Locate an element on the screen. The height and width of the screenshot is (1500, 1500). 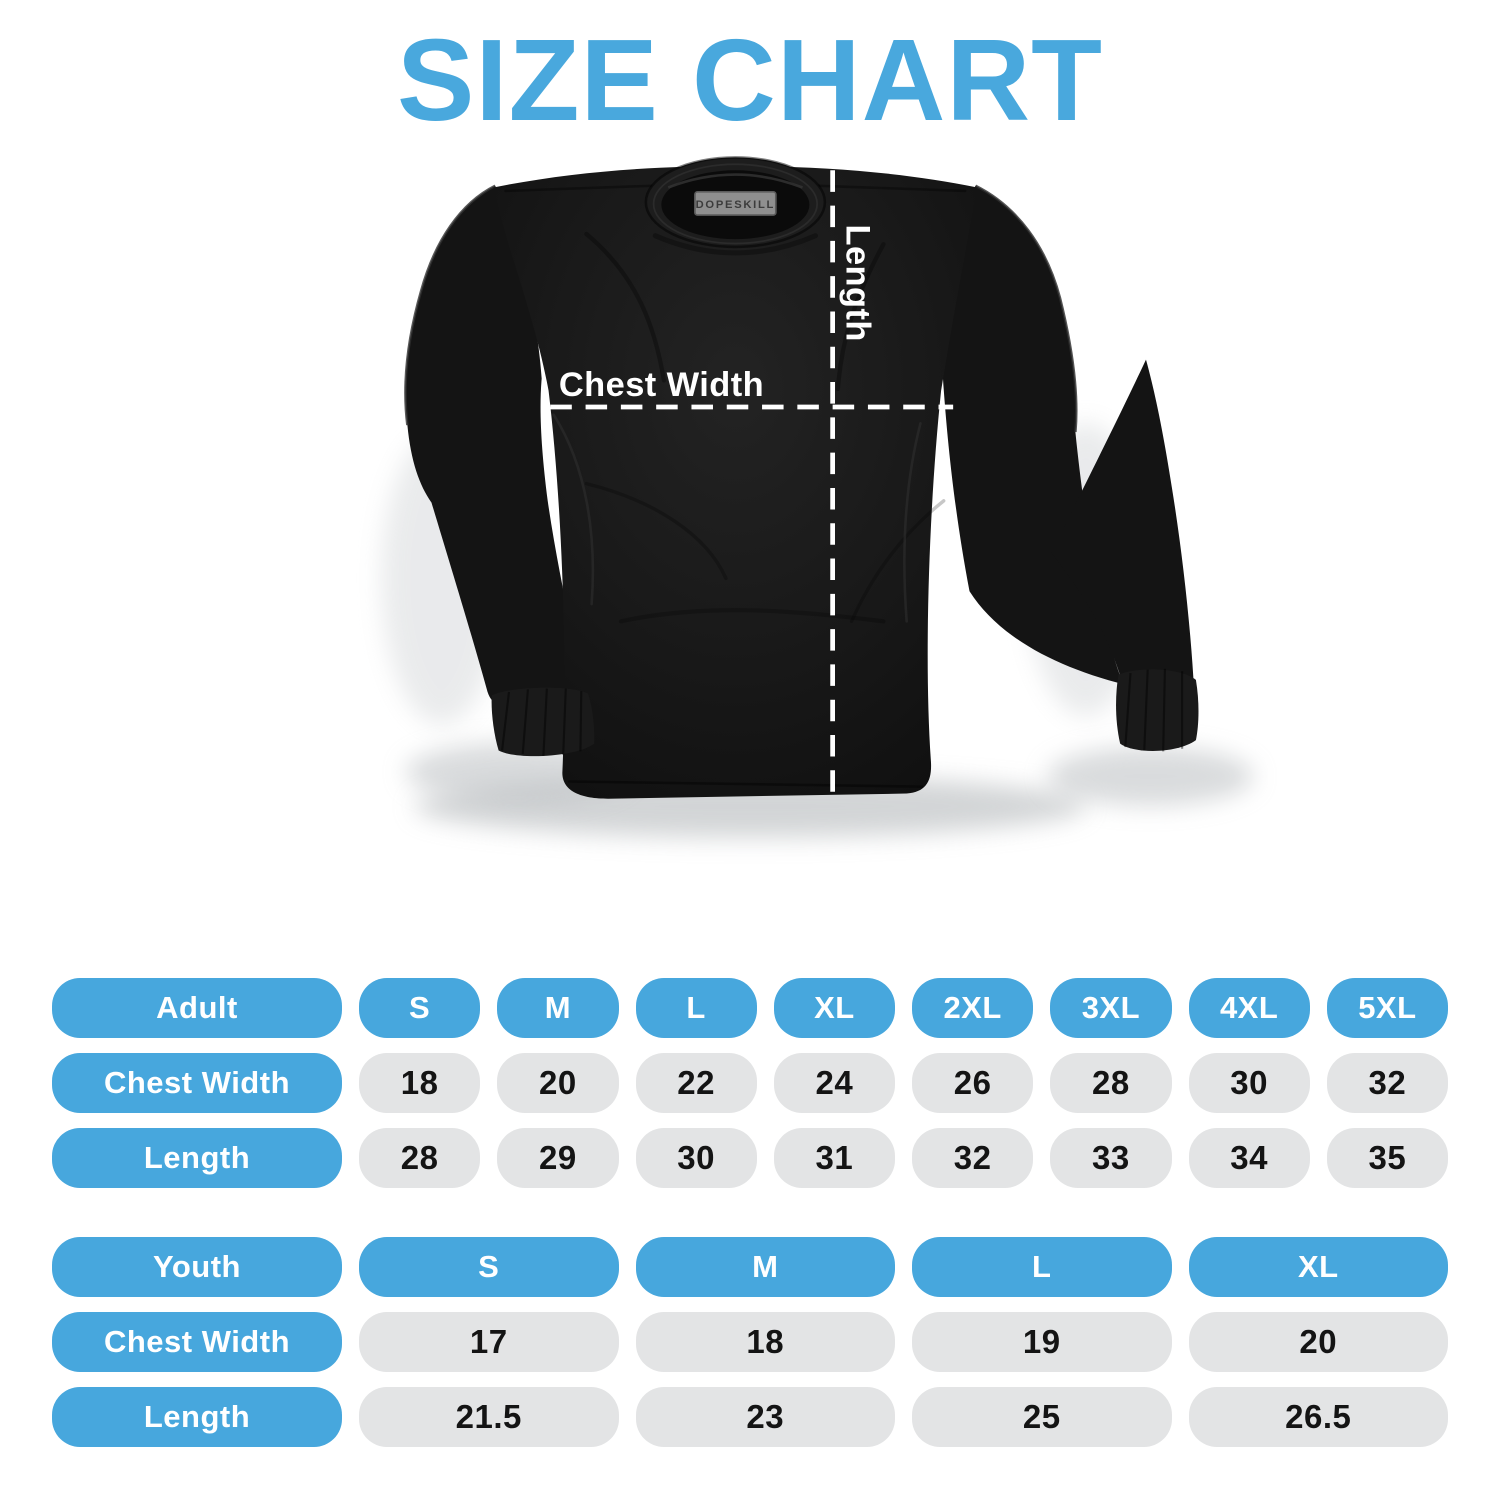
youth-length-value: 23 is located at coordinates (765, 1417).